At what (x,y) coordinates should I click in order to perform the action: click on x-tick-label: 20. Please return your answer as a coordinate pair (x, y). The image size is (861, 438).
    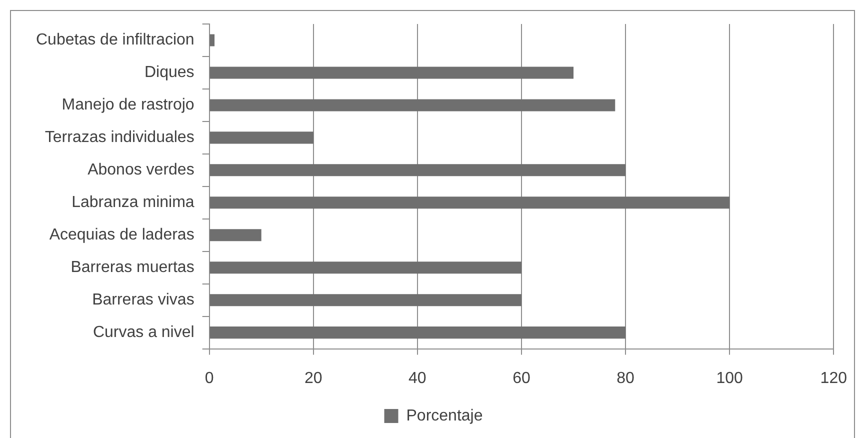
    Looking at the image, I should click on (313, 378).